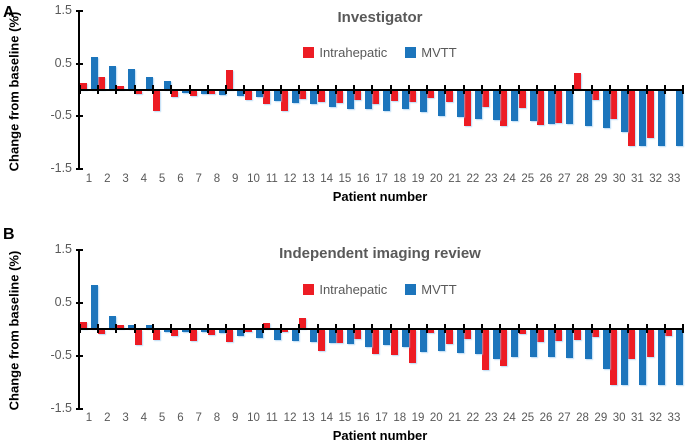 The height and width of the screenshot is (445, 685). What do you see at coordinates (290, 179) in the screenshot?
I see `x-tick-label-12: 12` at bounding box center [290, 179].